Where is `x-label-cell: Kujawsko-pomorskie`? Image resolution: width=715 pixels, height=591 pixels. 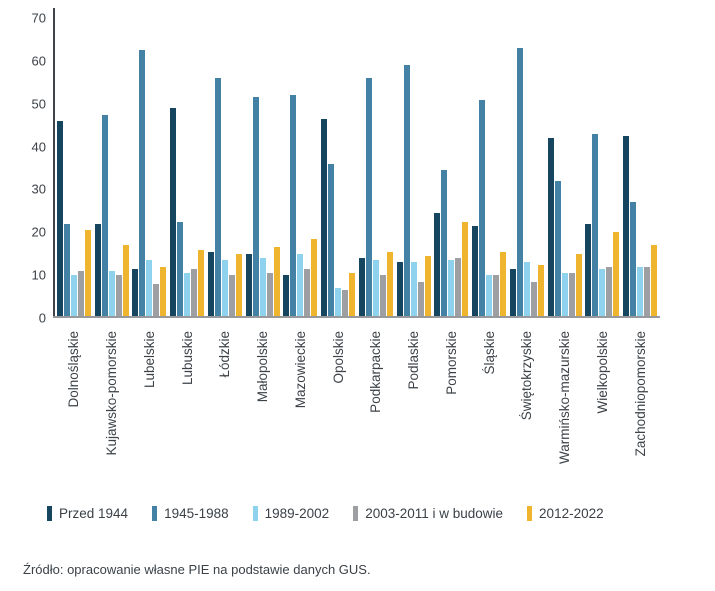
x-label-cell: Kujawsko-pomorskie is located at coordinates (112, 397).